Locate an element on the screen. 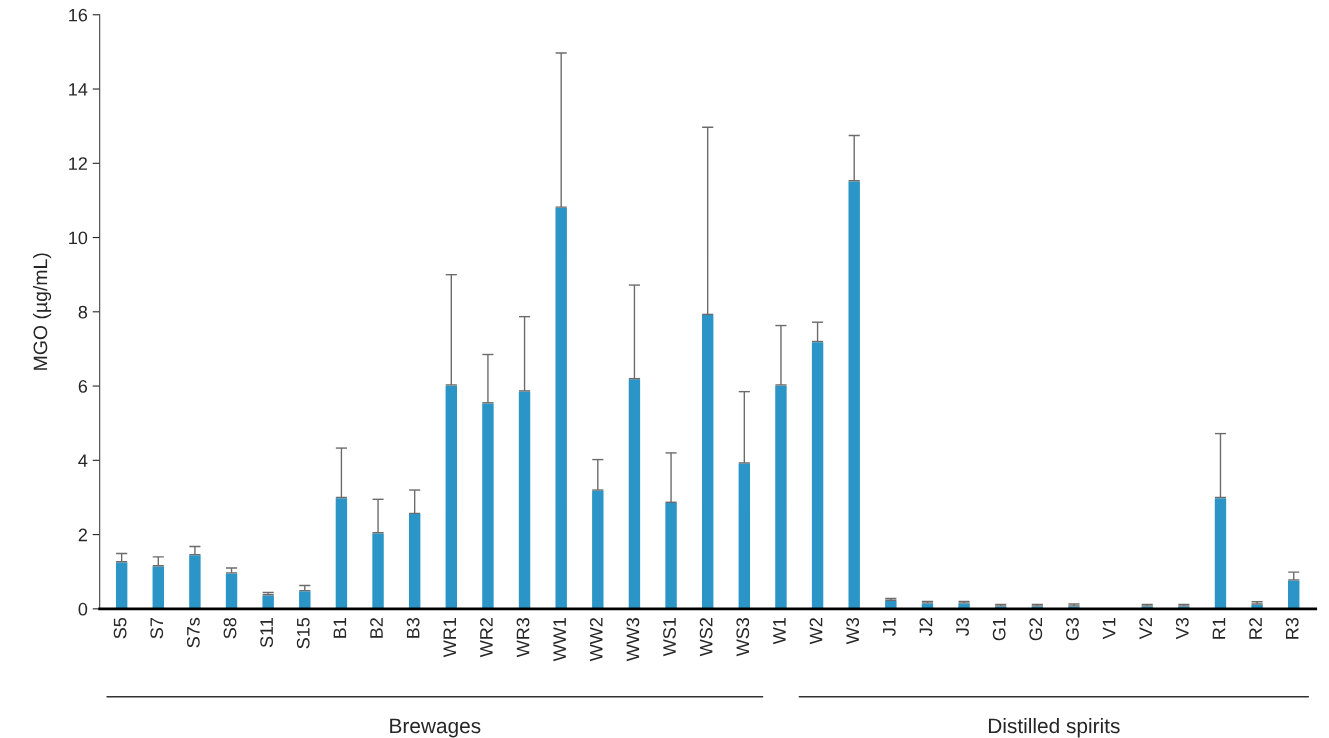 The width and height of the screenshot is (1329, 738). x-tick-label: B3 is located at coordinates (413, 627).